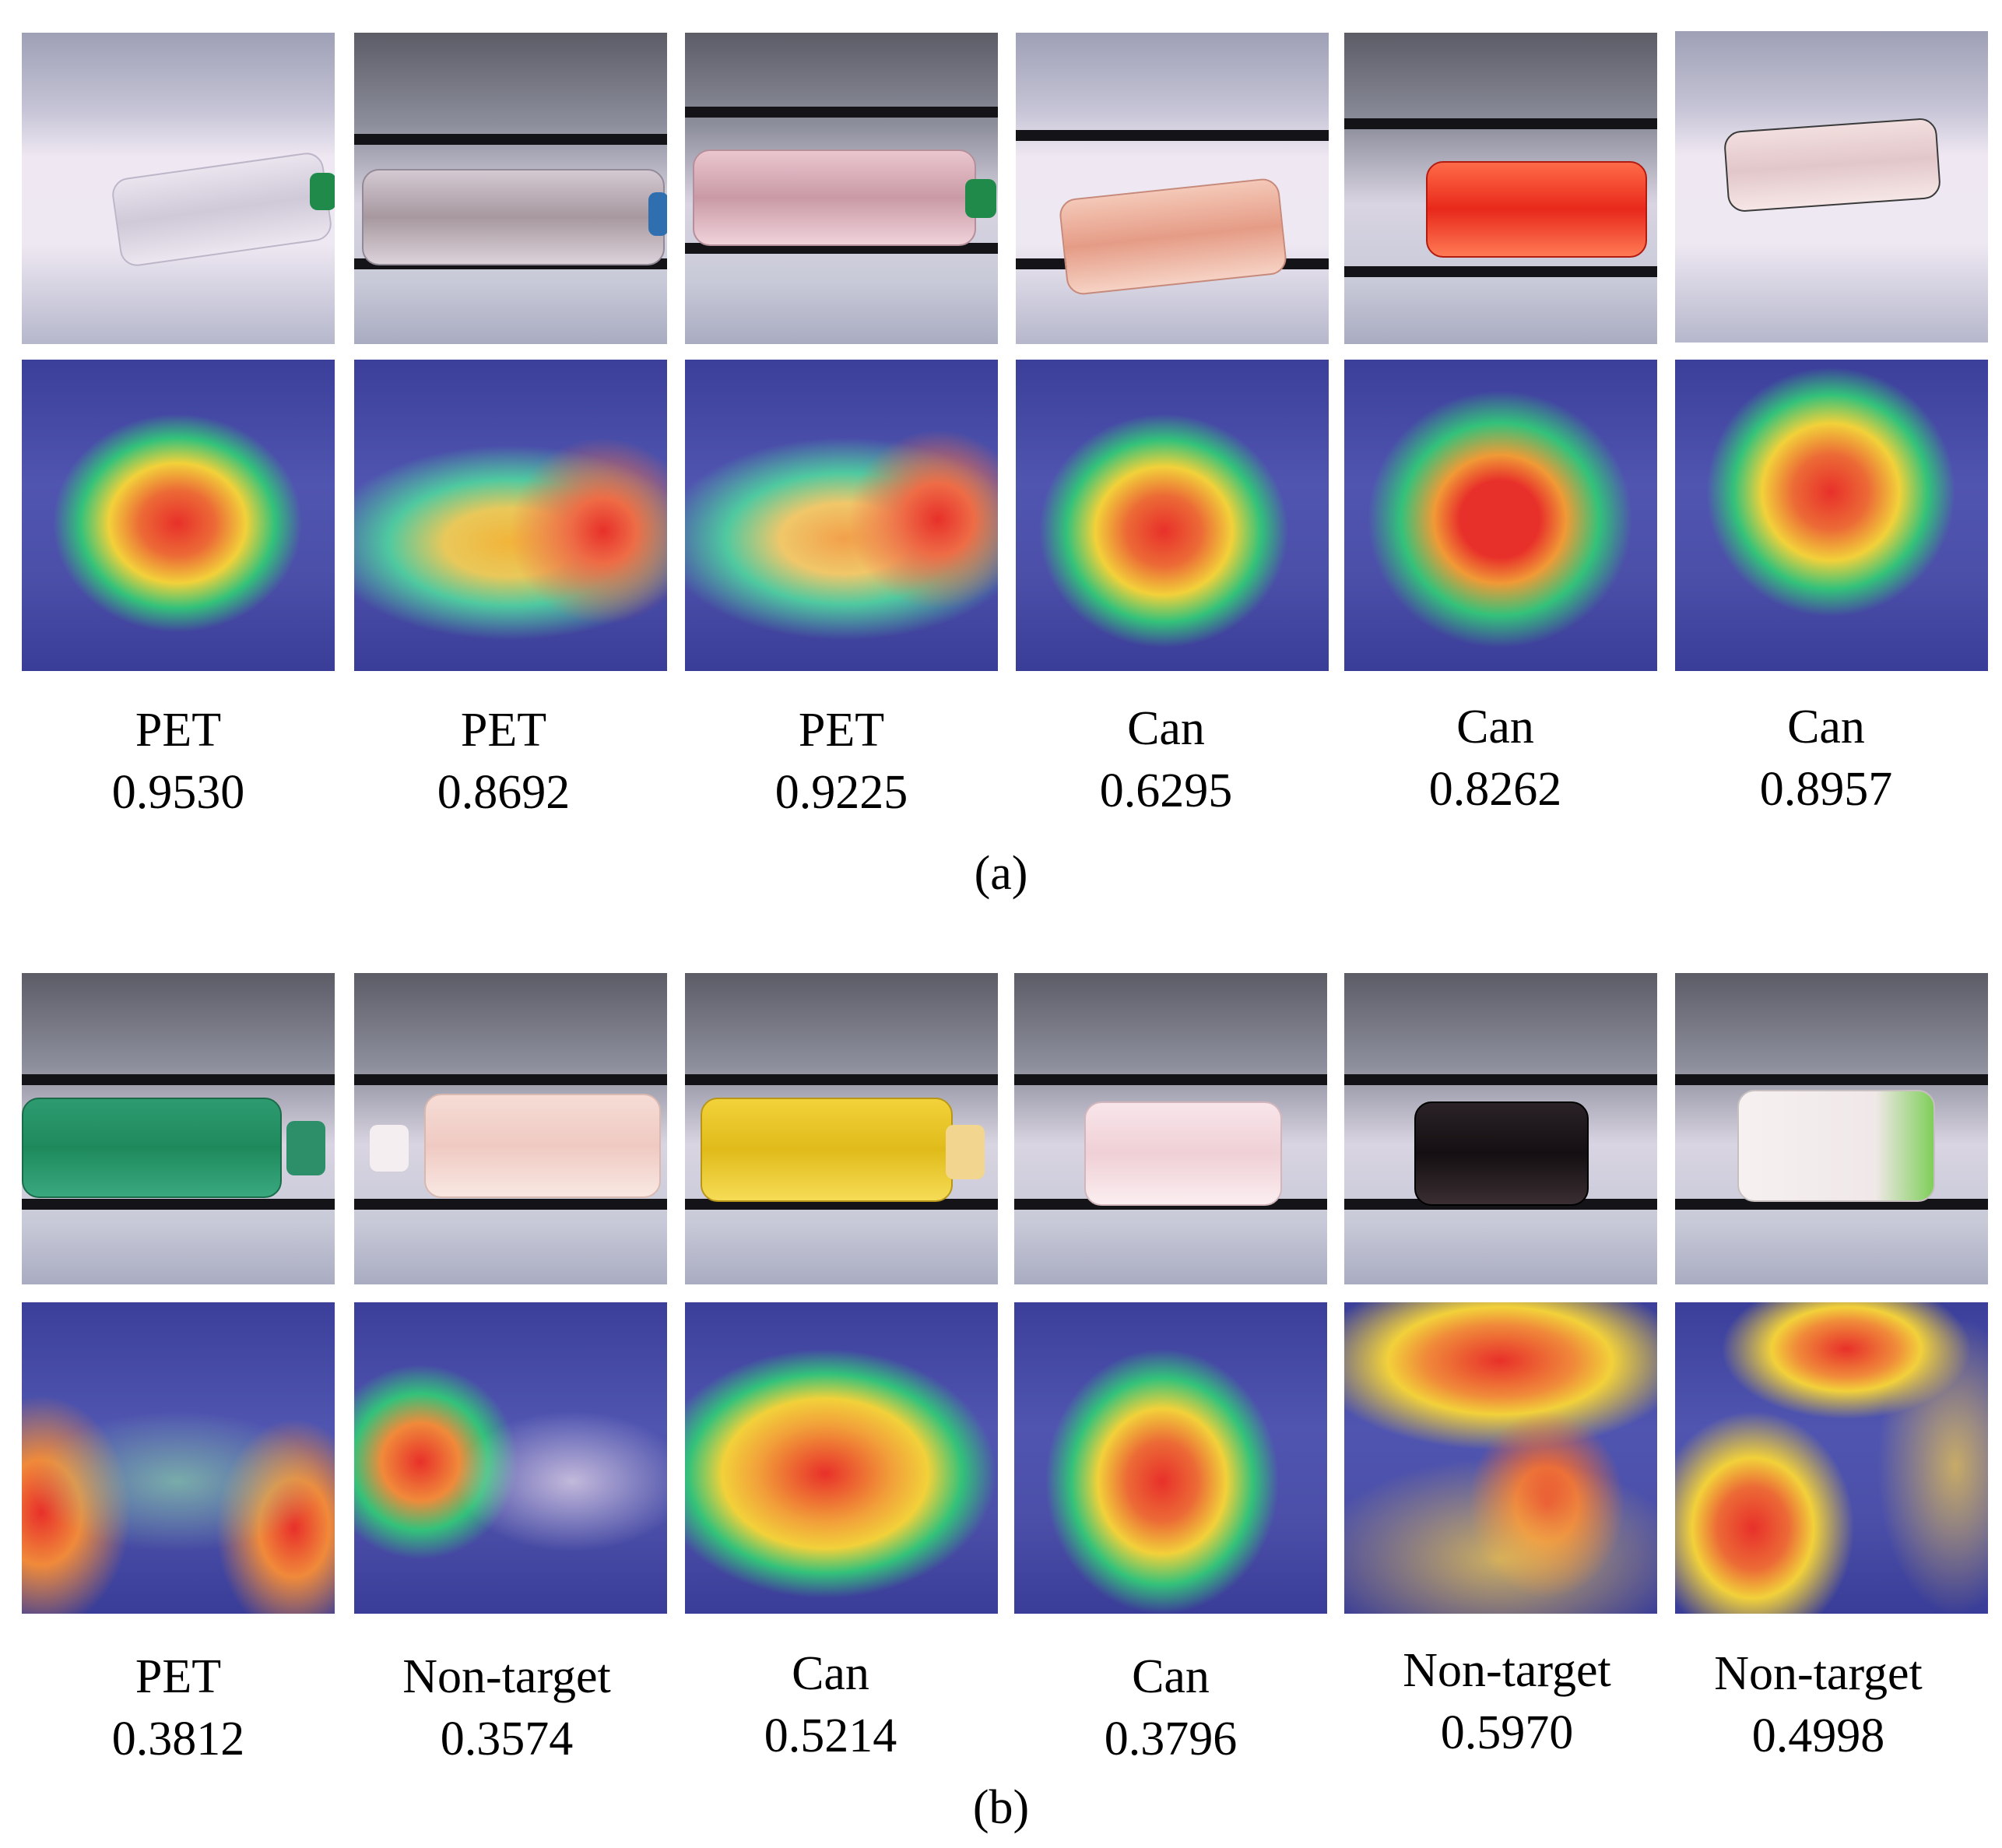  I want to click on confidence-score: 0.3812, so click(178, 1739).